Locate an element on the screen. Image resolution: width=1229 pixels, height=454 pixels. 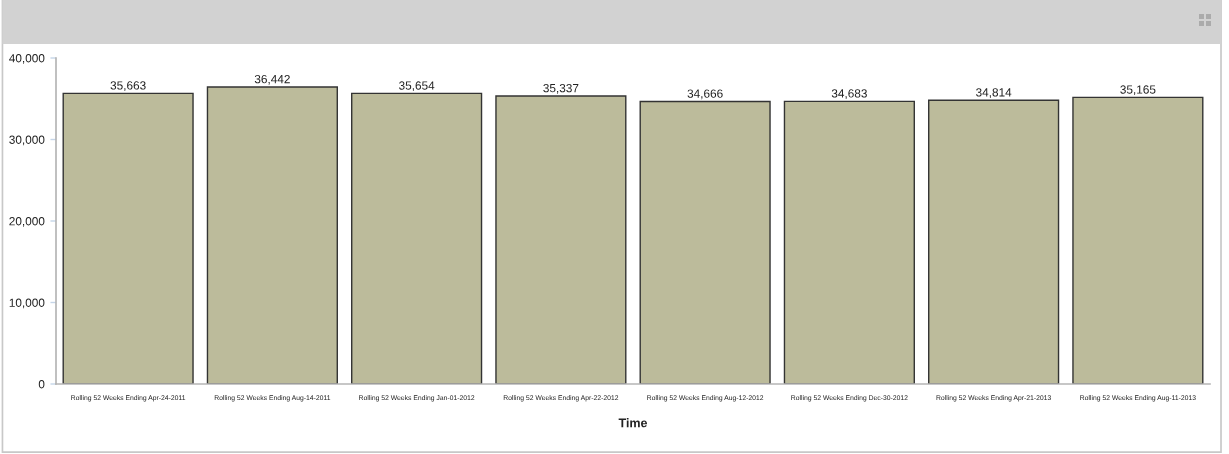
y-tick-label: 10,000 is located at coordinates (27, 303).